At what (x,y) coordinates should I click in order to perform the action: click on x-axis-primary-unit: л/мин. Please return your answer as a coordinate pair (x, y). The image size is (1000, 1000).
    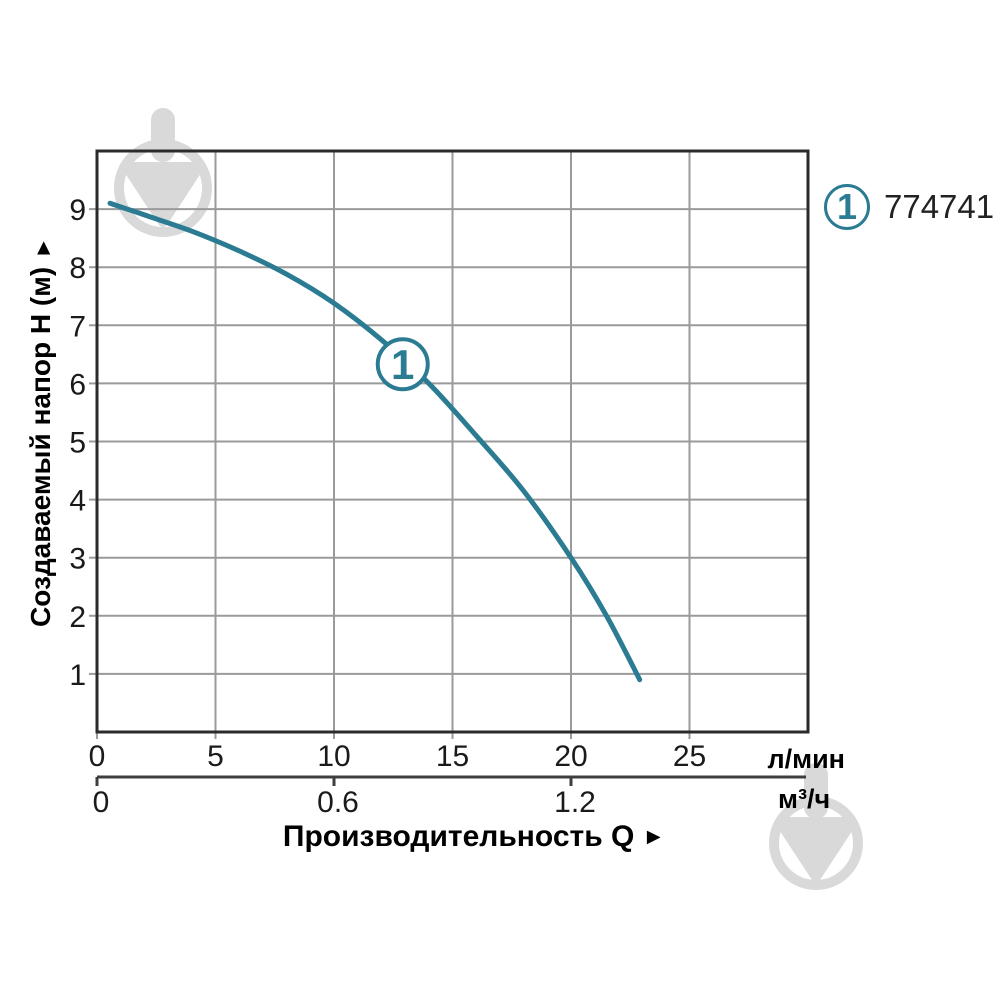
    Looking at the image, I should click on (806, 759).